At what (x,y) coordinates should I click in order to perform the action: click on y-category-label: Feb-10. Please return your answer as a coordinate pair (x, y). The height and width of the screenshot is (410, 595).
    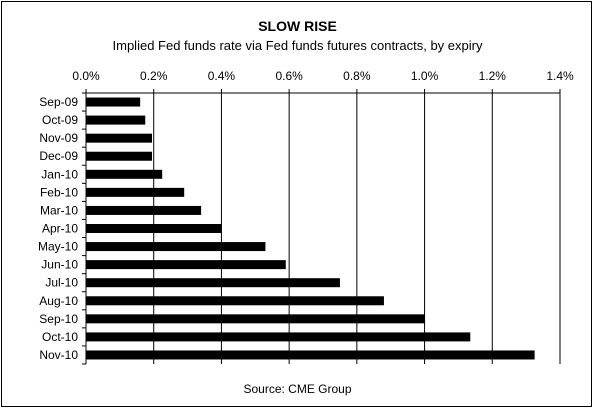
    Looking at the image, I should click on (59, 192).